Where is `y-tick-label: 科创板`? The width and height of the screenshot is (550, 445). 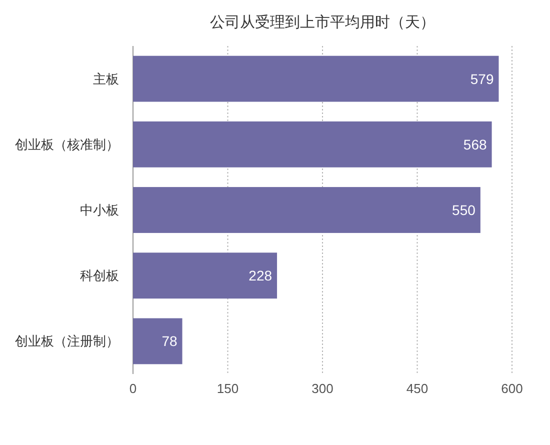
y-tick-label: 科创板 is located at coordinates (99, 276).